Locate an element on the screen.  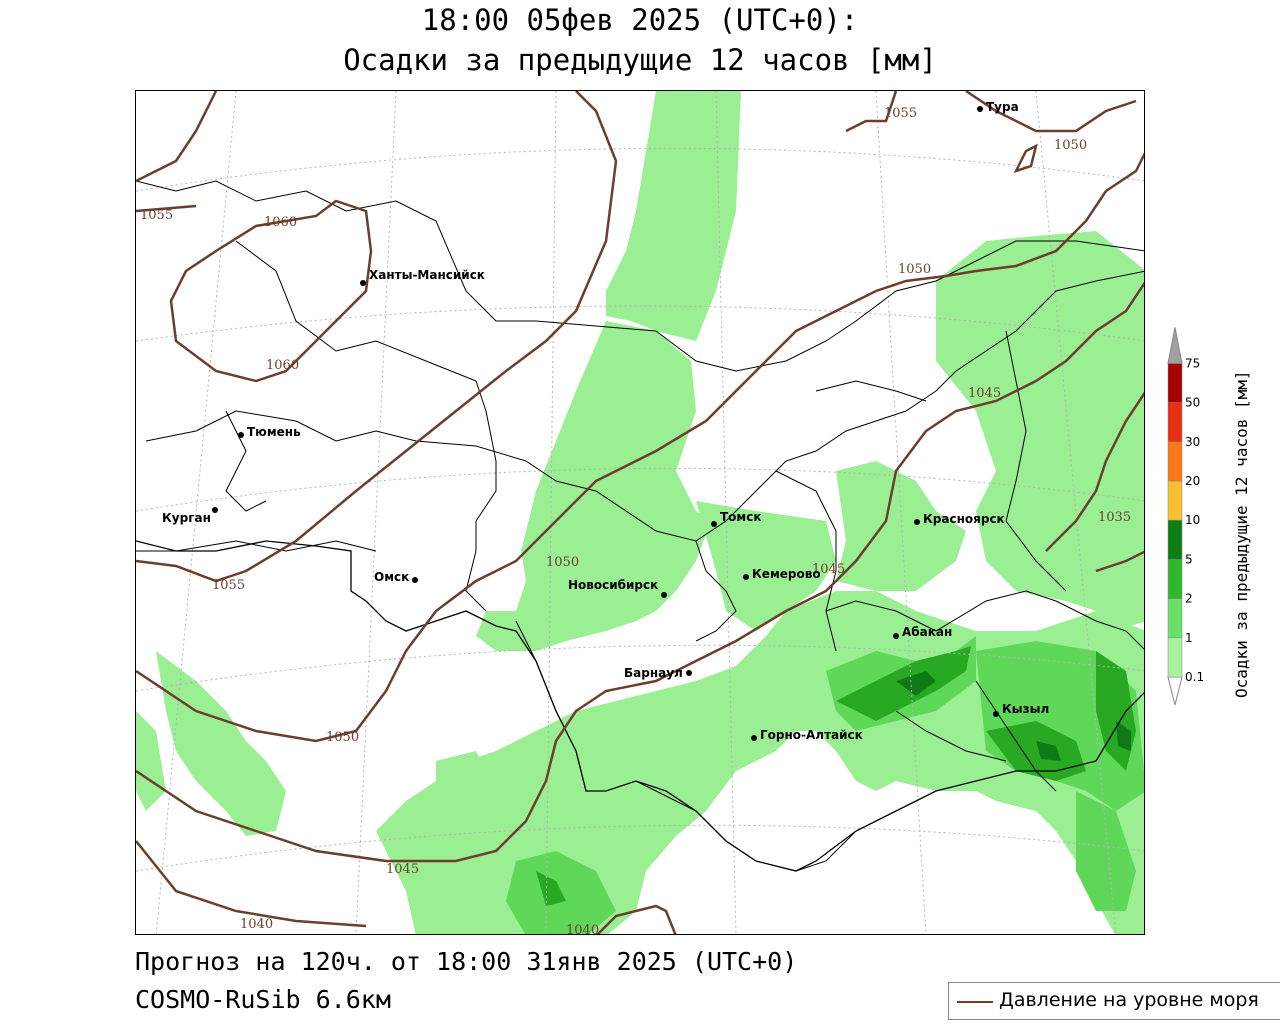
colorbar-svg: 0.1 1 2 5 10 20 30 50 75 is located at coordinates (1185, 516).